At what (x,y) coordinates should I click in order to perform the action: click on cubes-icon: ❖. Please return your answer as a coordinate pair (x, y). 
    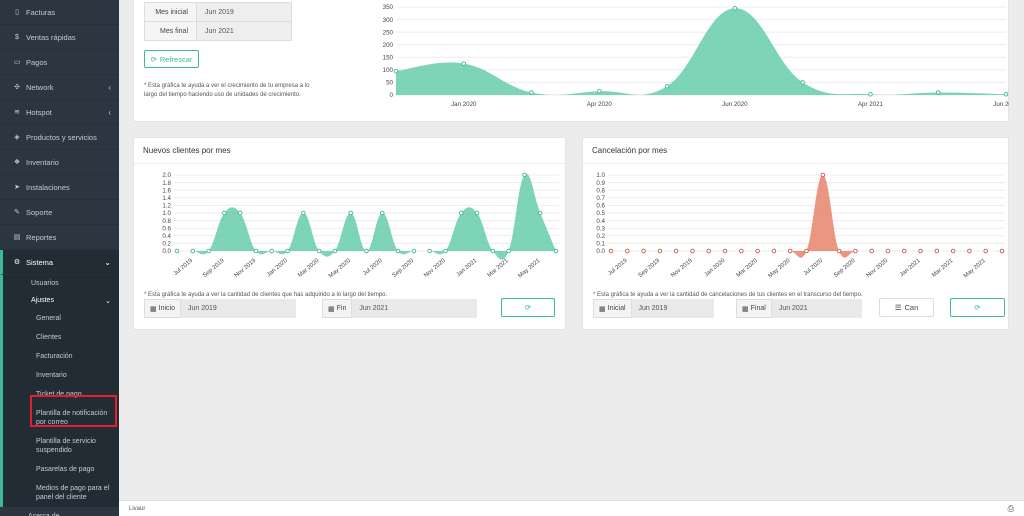
    Looking at the image, I should click on (17, 162).